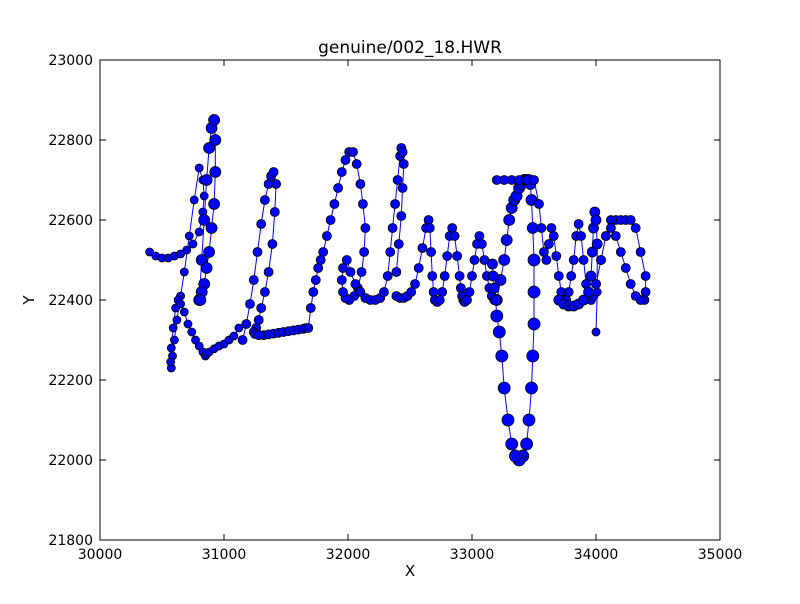  Describe the element at coordinates (70, 221) in the screenshot. I see `y-tick-label: 22600` at that location.